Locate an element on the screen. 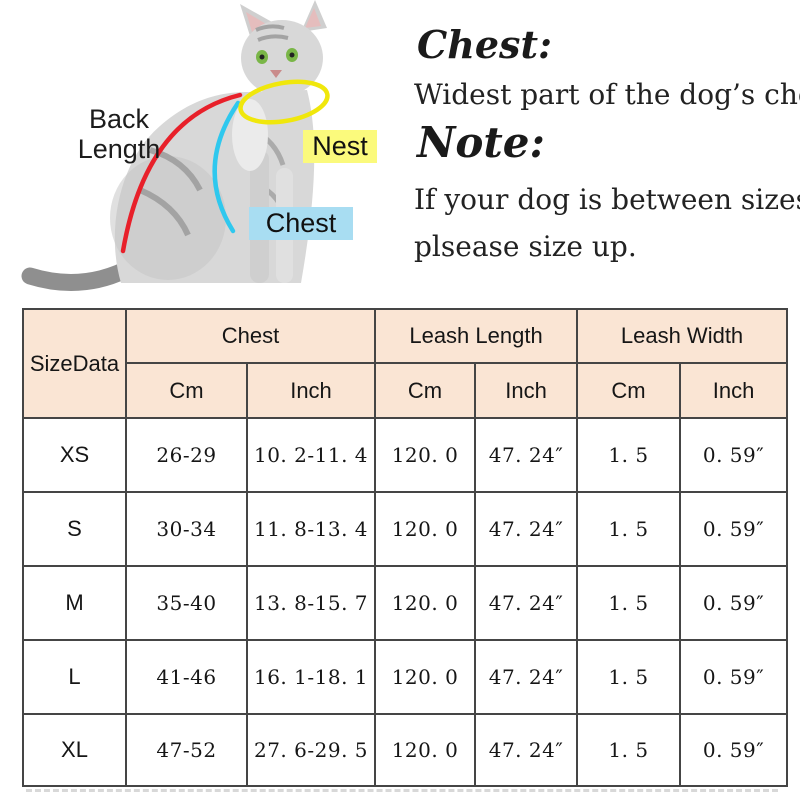 The image size is (800, 800). cat-haunch is located at coordinates (168, 218).